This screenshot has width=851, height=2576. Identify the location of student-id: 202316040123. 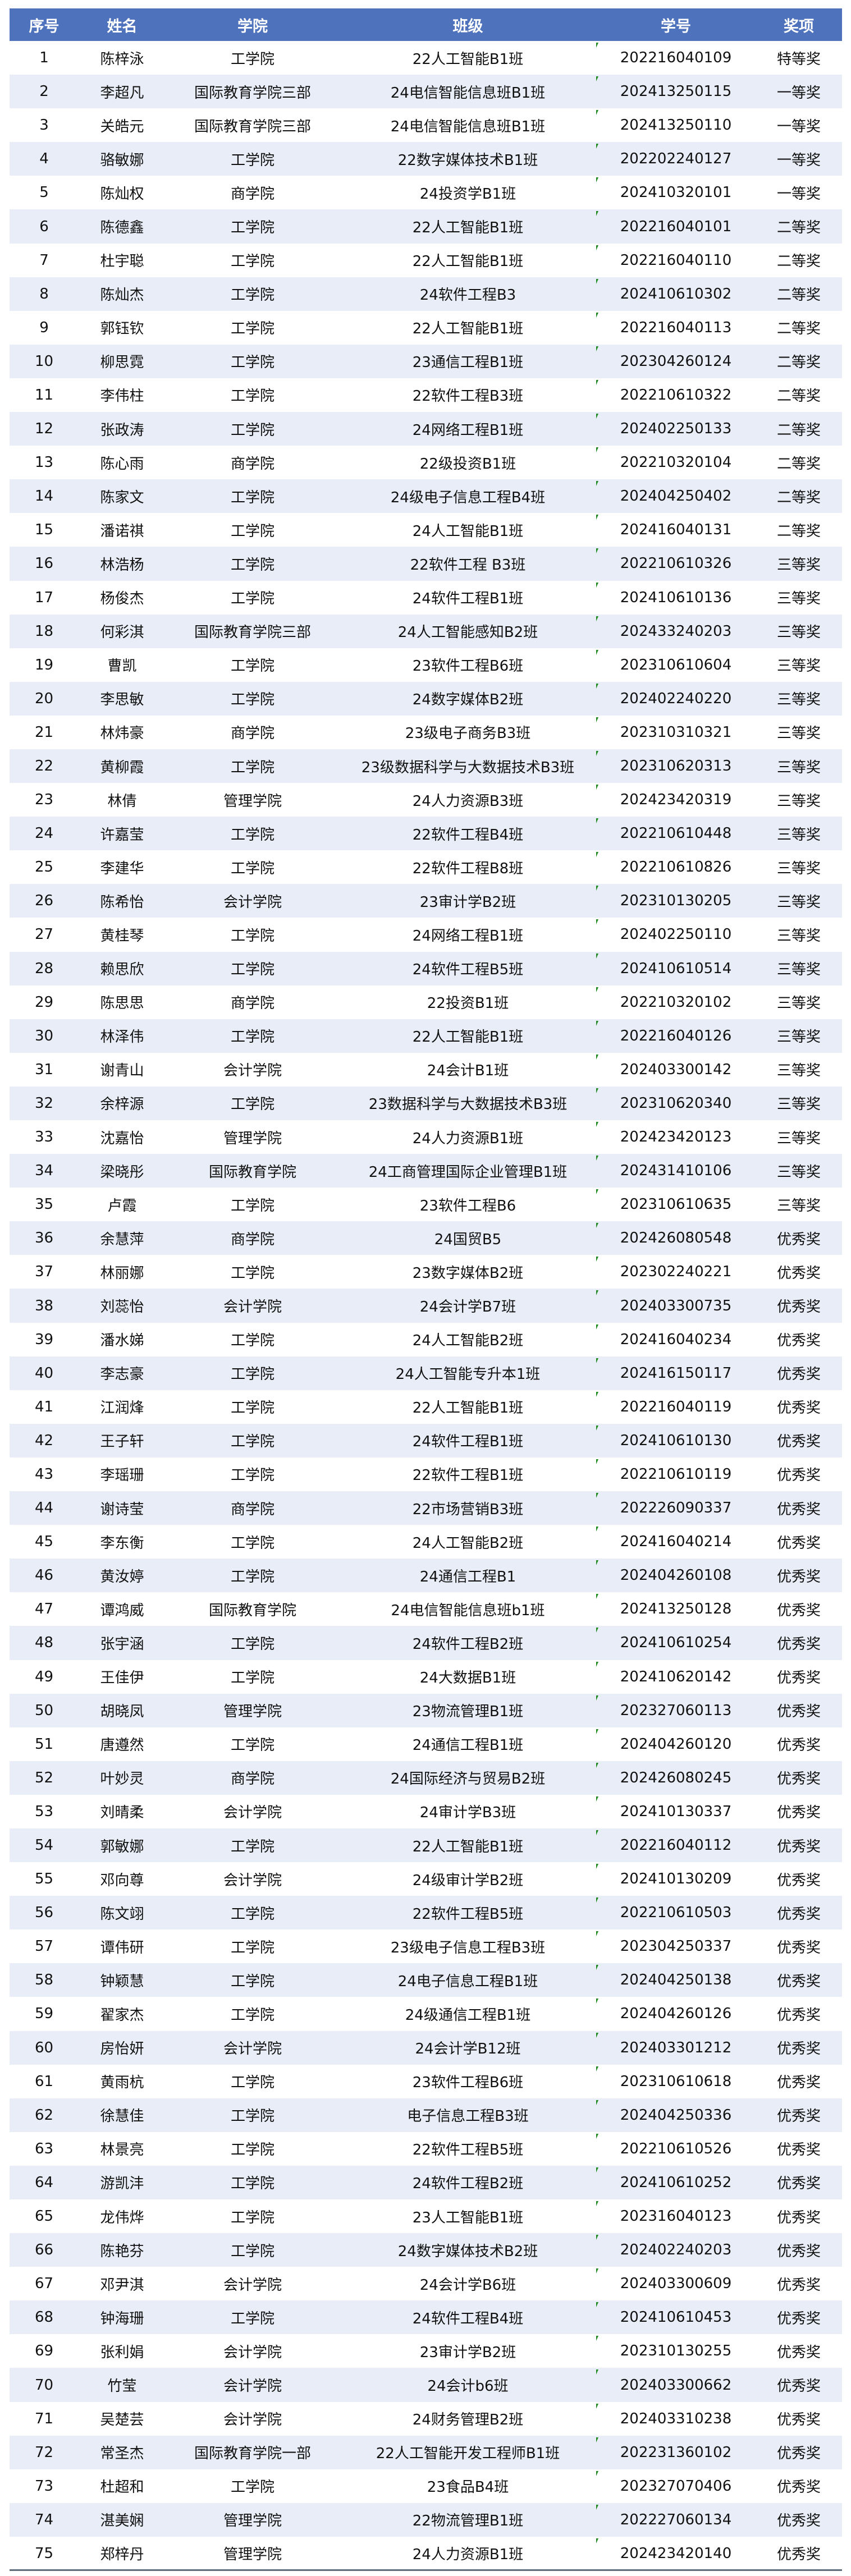
(676, 2216).